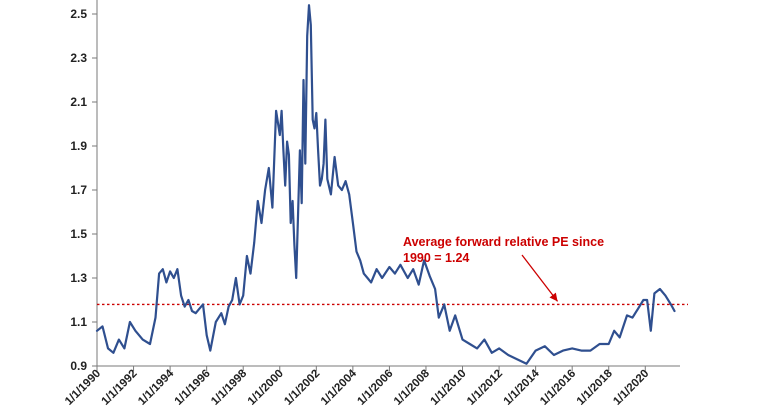 Image resolution: width=770 pixels, height=420 pixels. What do you see at coordinates (503, 242) in the screenshot?
I see `annotation-text: Average forward relative PE since` at bounding box center [503, 242].